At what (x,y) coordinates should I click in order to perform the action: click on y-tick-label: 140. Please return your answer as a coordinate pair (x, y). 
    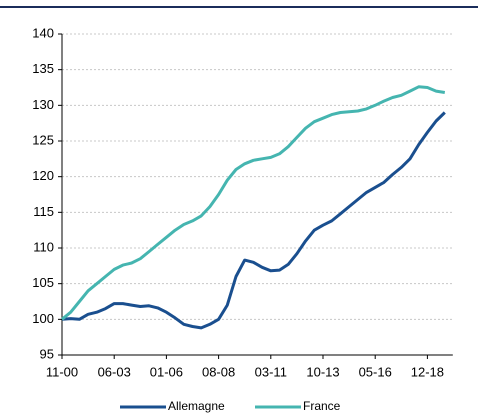
    Looking at the image, I should click on (43, 32).